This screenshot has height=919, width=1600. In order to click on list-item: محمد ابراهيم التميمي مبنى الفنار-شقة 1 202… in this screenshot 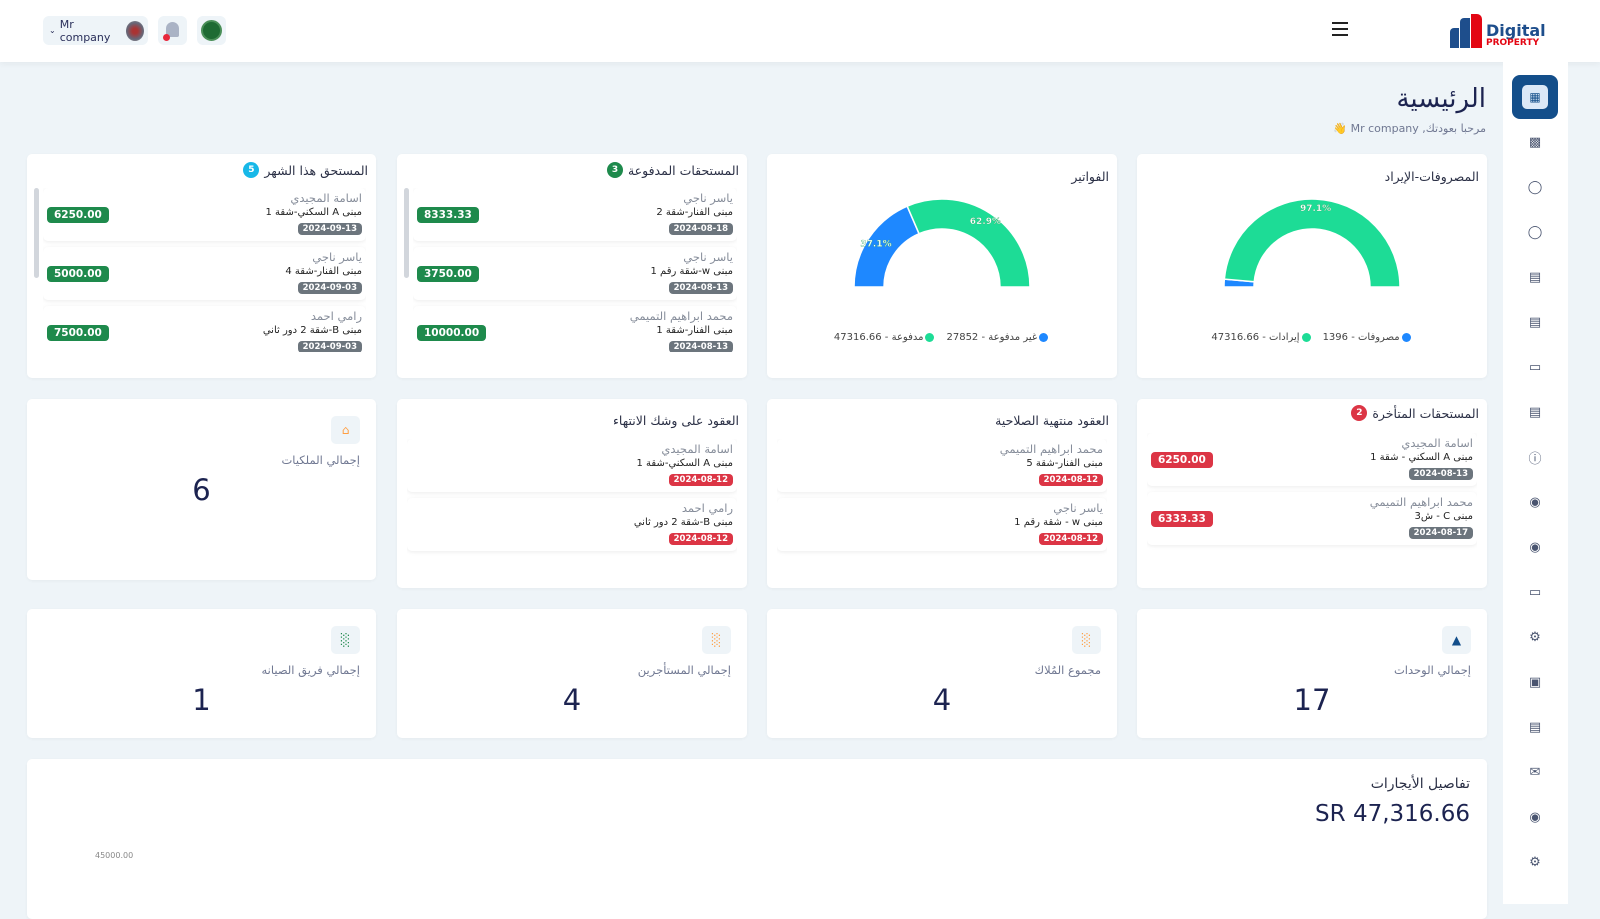, I will do `click(575, 329)`.